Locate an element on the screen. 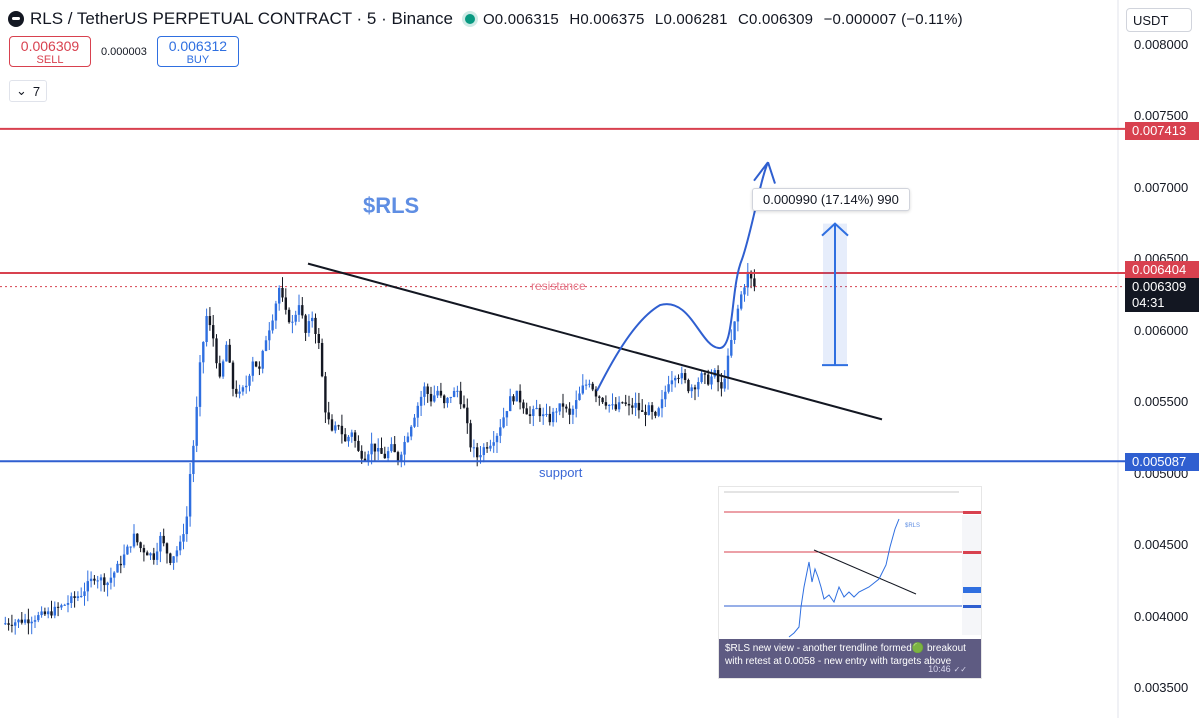 The height and width of the screenshot is (718, 1199). descending-trendline is located at coordinates (595, 341).